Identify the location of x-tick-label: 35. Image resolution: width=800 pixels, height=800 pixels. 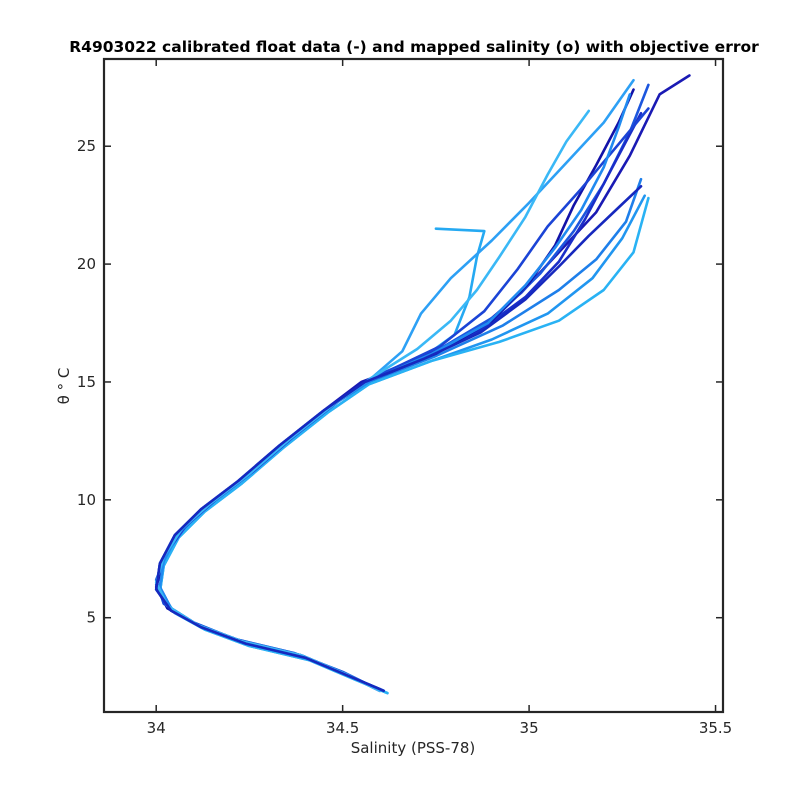
(529, 728).